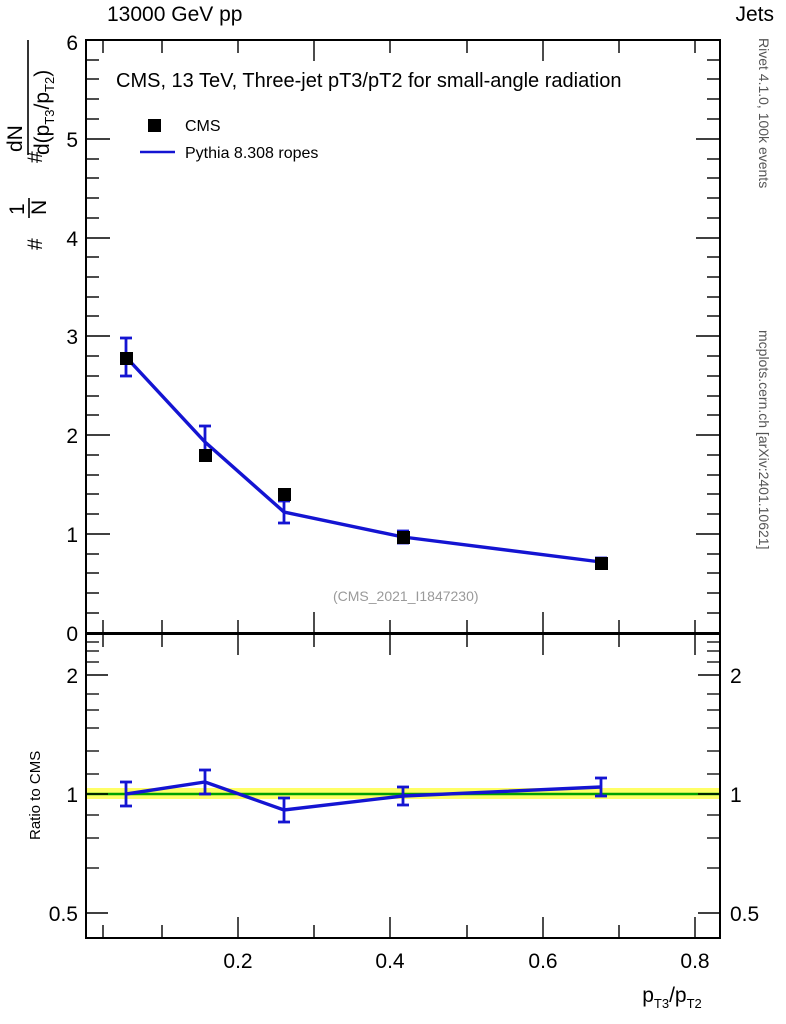  Describe the element at coordinates (406, 596) in the screenshot. I see `analysis-watermark: (CMS_2021_I1847230)` at that location.